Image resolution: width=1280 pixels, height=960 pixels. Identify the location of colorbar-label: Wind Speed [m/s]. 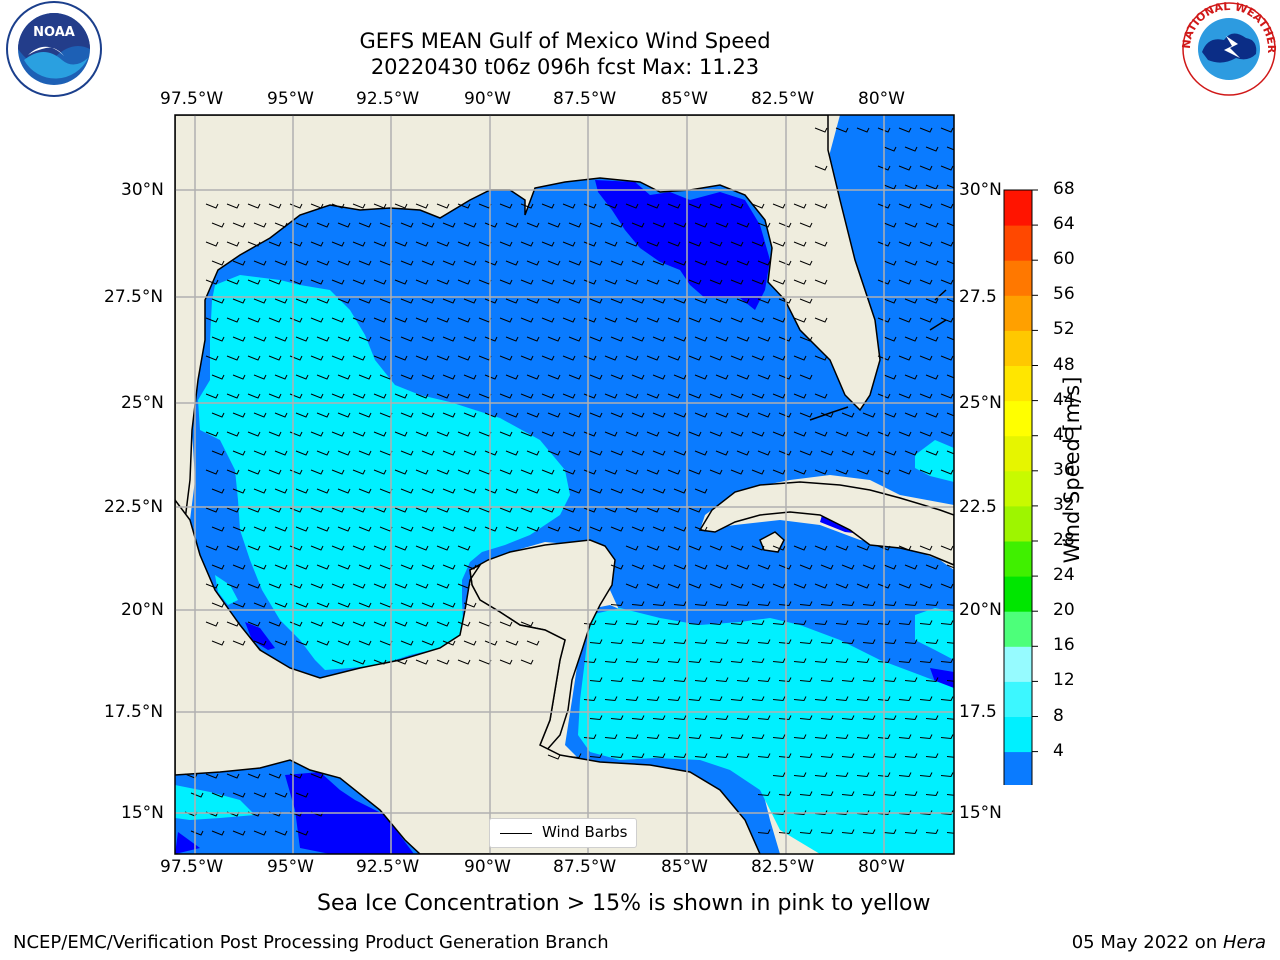
(1072, 470).